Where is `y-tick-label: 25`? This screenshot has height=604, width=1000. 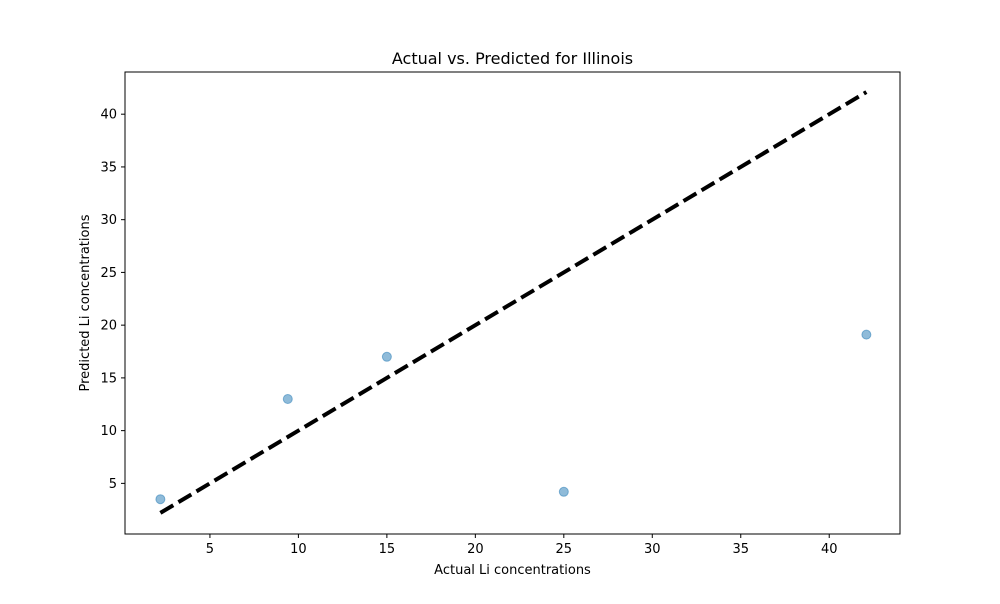
y-tick-label: 25 is located at coordinates (108, 273).